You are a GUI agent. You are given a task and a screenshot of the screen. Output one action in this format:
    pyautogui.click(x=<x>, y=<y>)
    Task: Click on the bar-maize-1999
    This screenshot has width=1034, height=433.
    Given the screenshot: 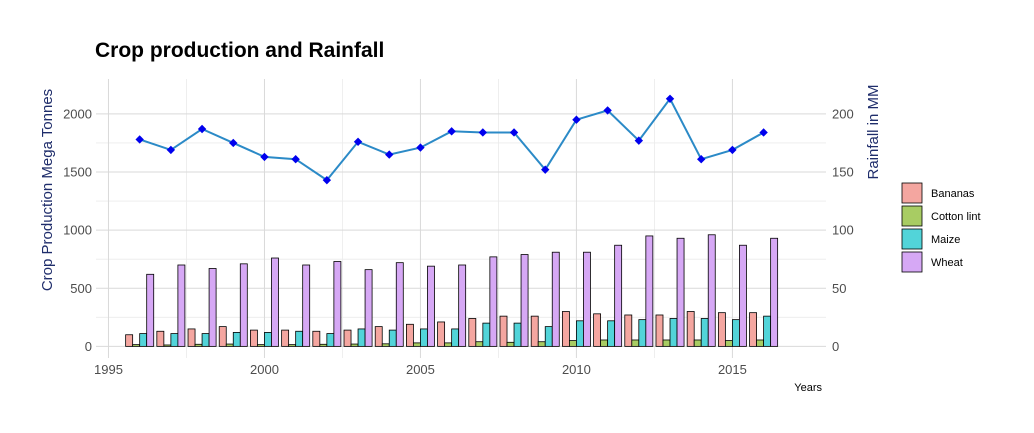 What is the action you would take?
    pyautogui.click(x=236, y=339)
    